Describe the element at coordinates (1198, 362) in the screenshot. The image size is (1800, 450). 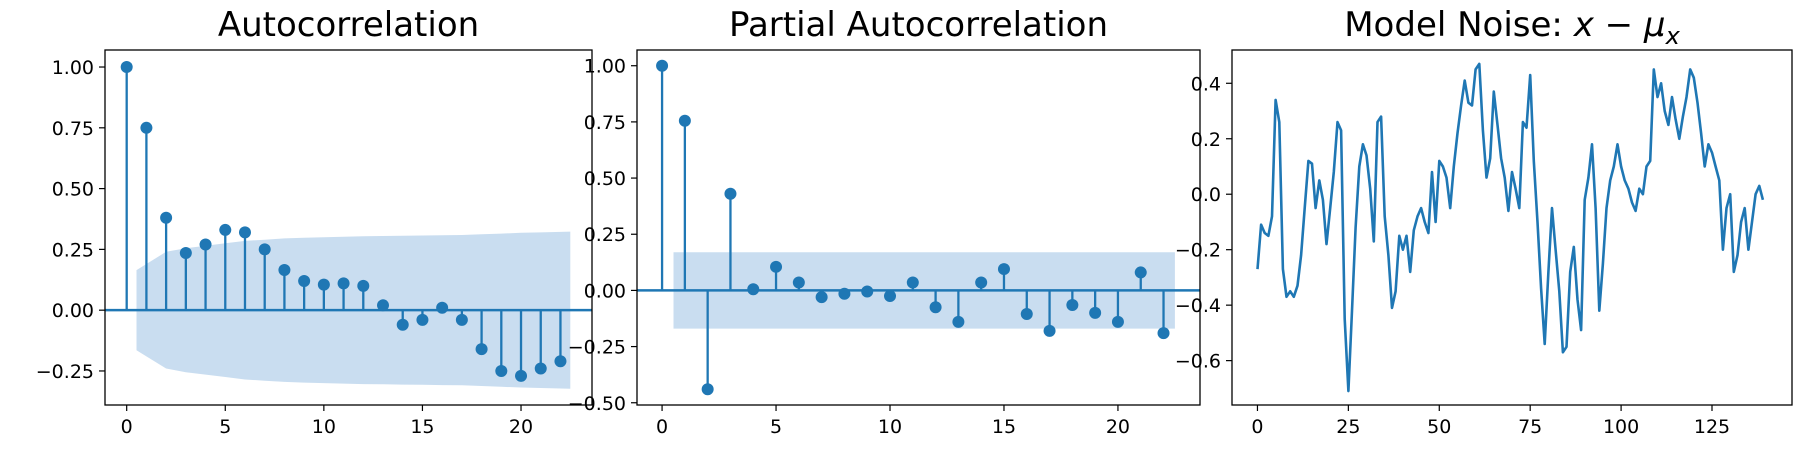
I see `y-tick-label: −0.6` at that location.